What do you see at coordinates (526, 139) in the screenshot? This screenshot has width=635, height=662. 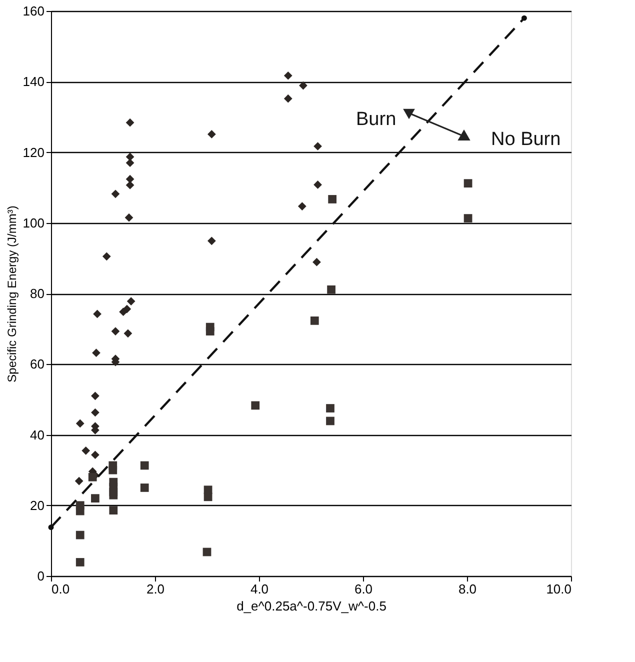 I see `annotation: No Burn` at bounding box center [526, 139].